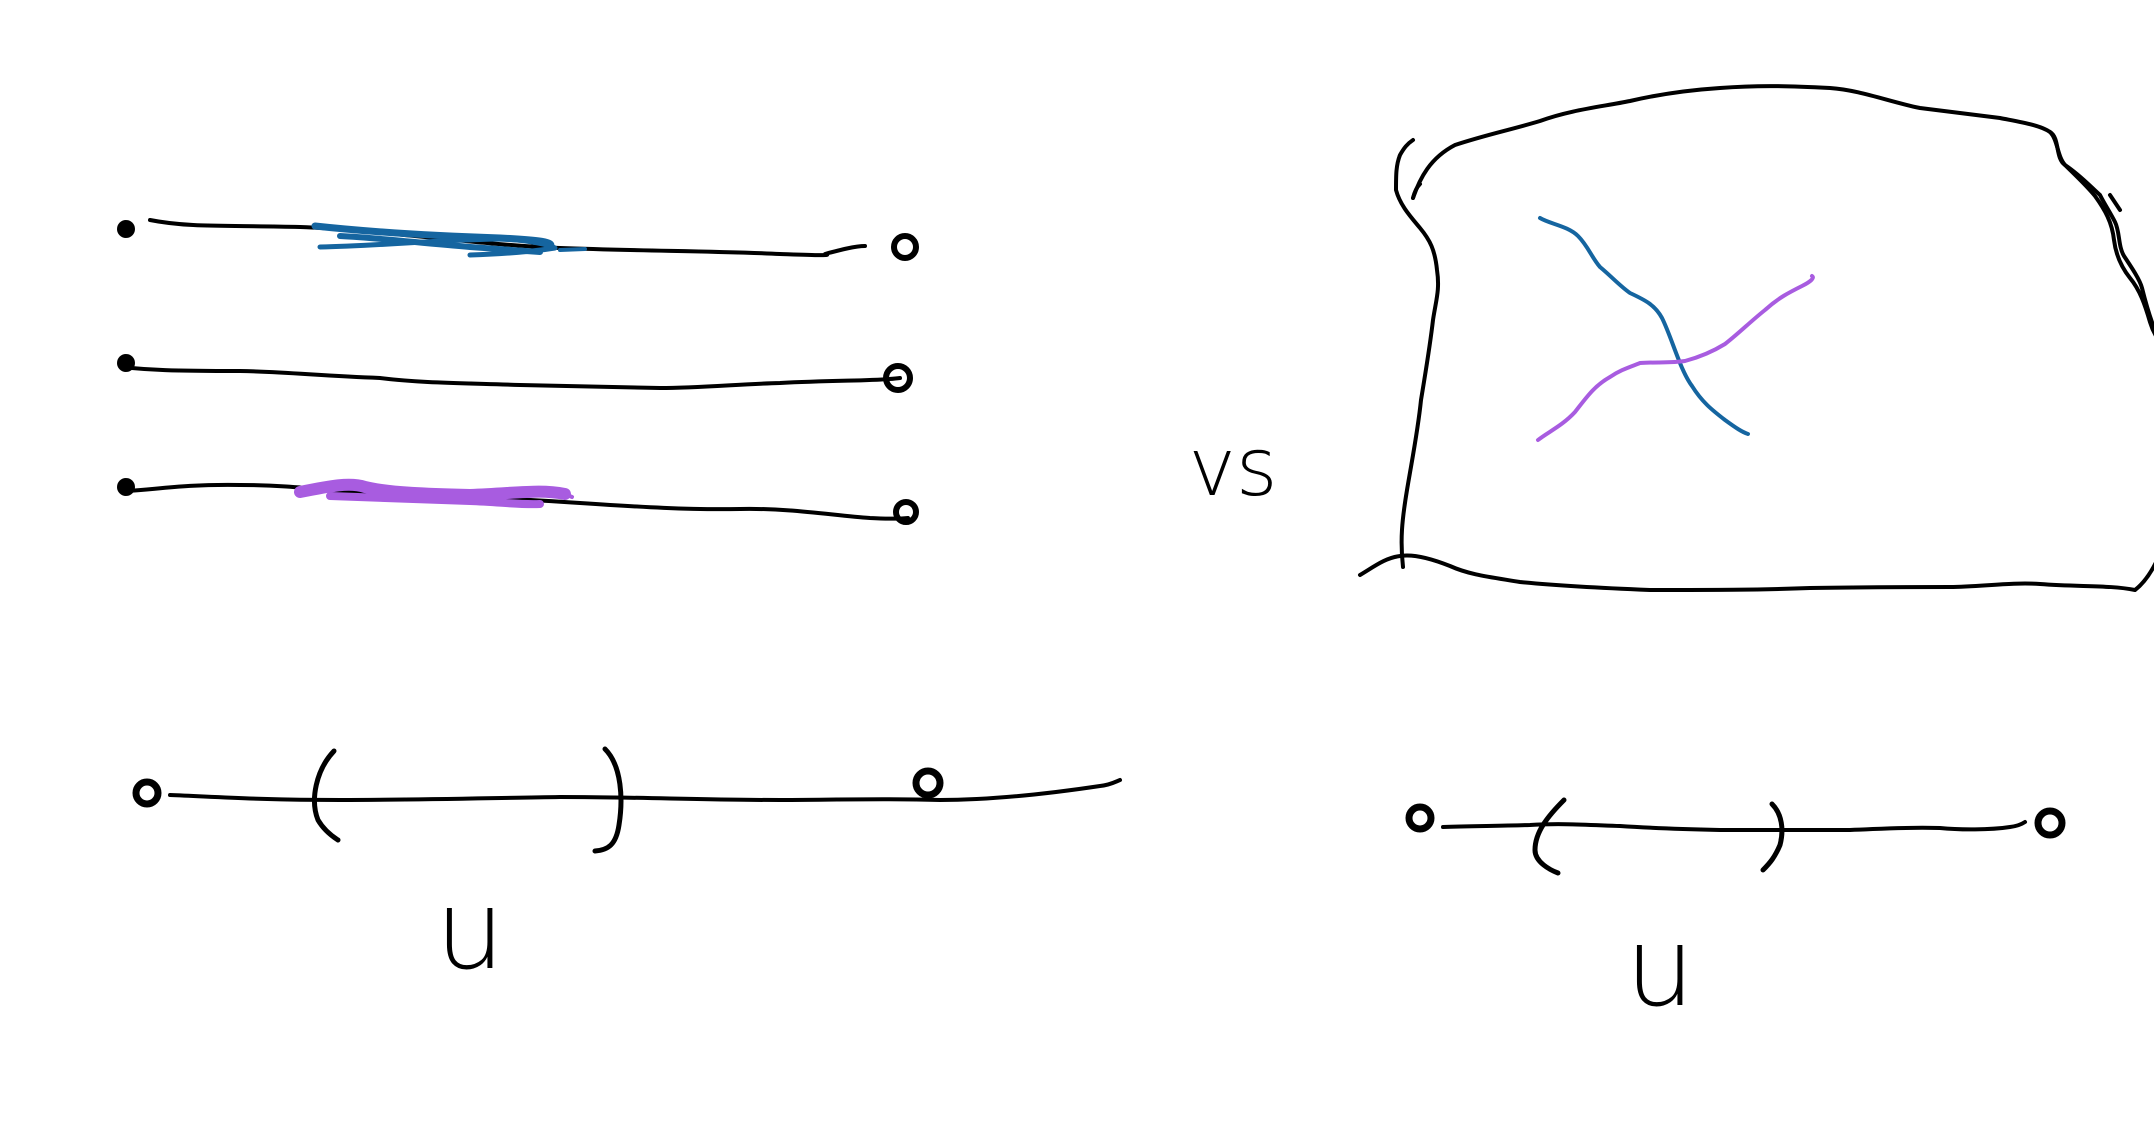 This screenshot has width=2154, height=1148. What do you see at coordinates (1660, 967) in the screenshot?
I see `right-open-set-label: u` at bounding box center [1660, 967].